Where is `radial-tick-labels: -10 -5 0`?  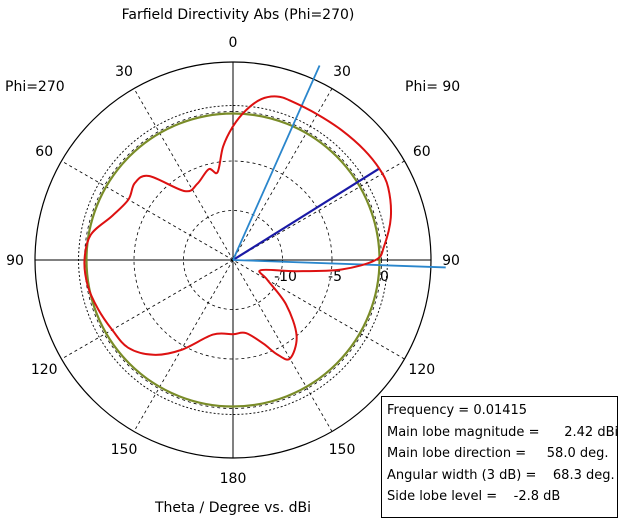
radial-tick-labels: -10 -5 0 is located at coordinates (331, 277).